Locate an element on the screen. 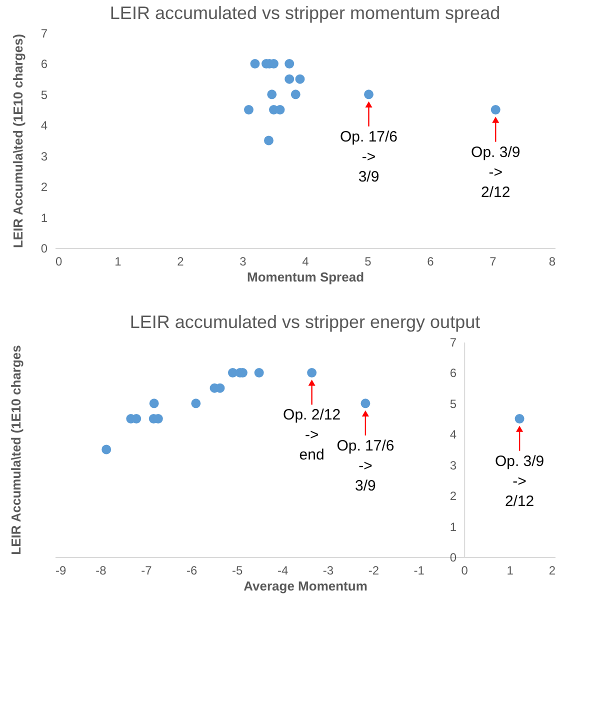 This screenshot has height=709, width=598. x-tick-label: 6 is located at coordinates (430, 261).